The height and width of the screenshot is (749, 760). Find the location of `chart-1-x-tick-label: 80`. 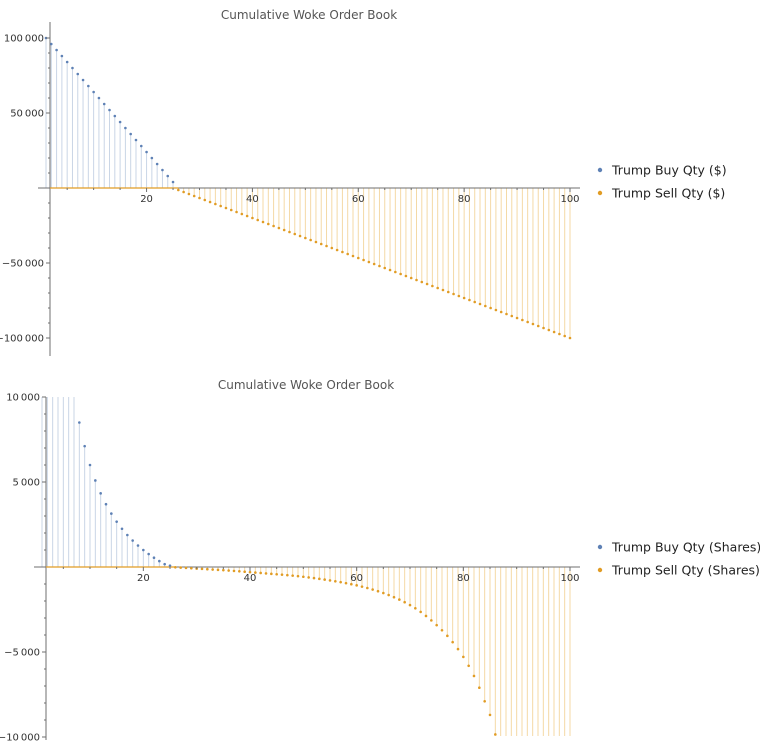

chart-1-x-tick-label: 80 is located at coordinates (464, 199).